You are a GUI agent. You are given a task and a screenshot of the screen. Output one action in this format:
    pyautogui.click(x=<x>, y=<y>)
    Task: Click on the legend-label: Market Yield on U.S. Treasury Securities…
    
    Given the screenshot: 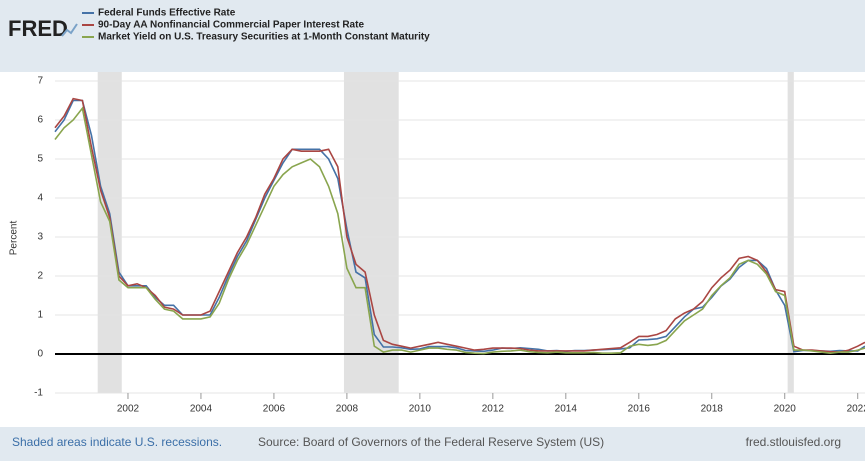 What is the action you would take?
    pyautogui.click(x=264, y=37)
    